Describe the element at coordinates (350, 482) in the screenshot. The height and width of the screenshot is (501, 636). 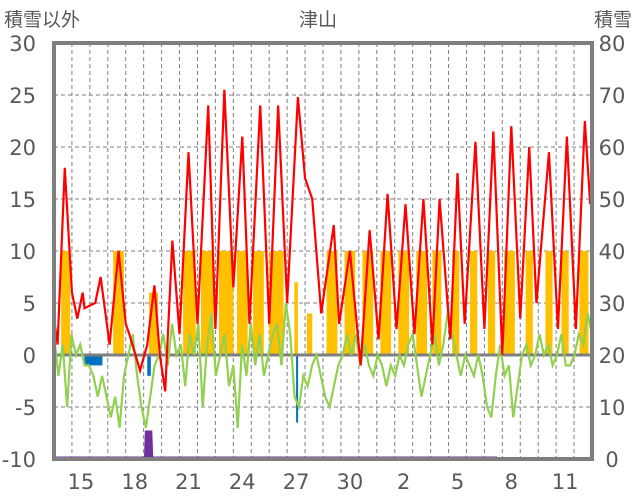
I see `x-tick-label: 30` at that location.